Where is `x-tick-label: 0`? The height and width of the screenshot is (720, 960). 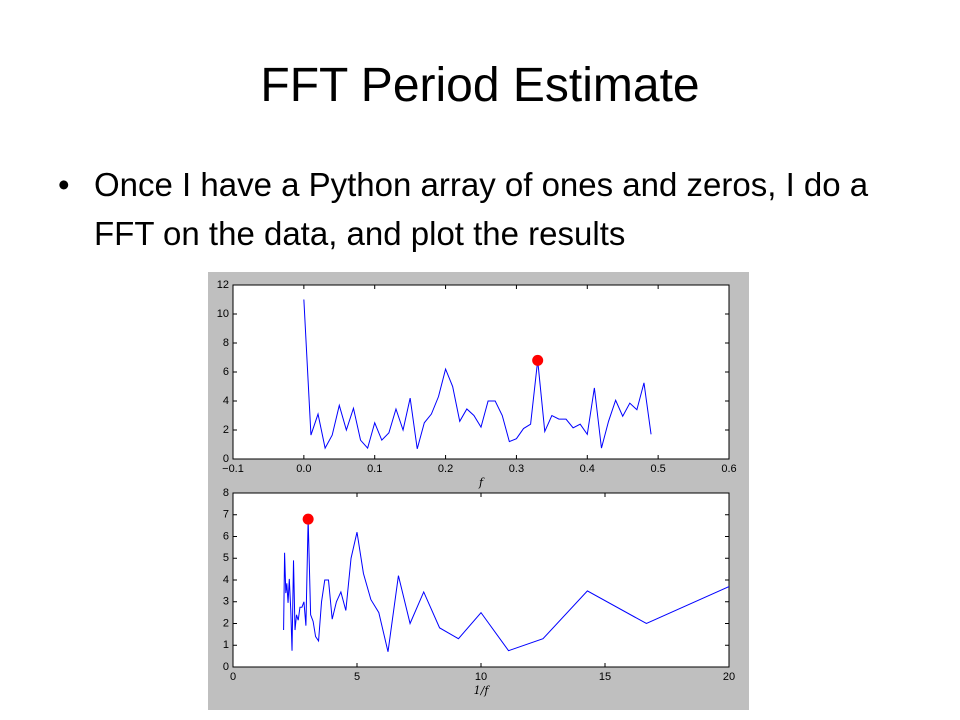
x-tick-label: 0 is located at coordinates (233, 677).